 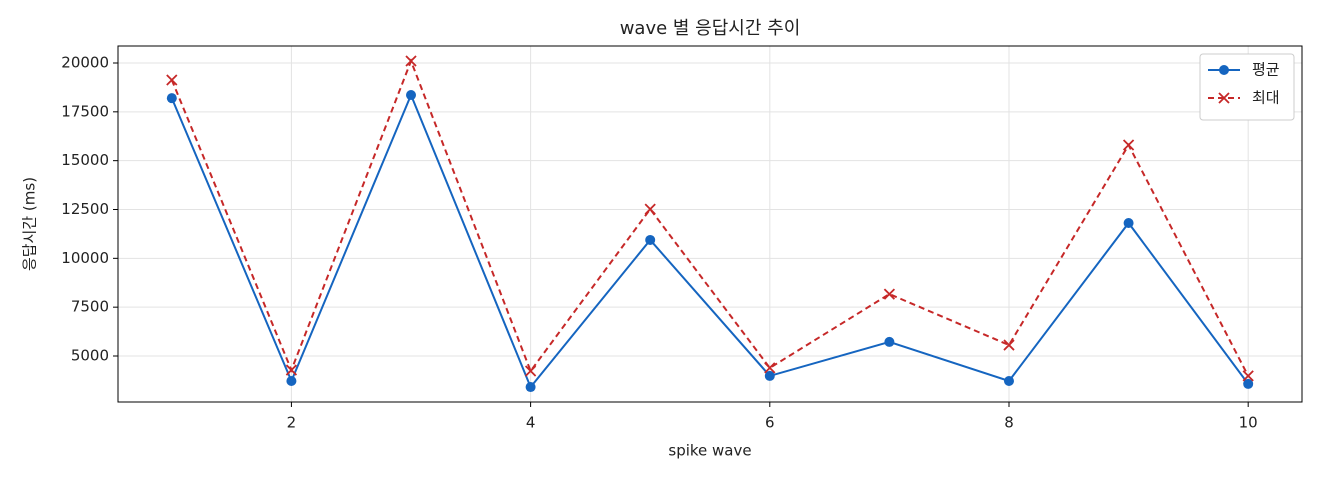 I want to click on y-tick-label: 17500, so click(x=85, y=111).